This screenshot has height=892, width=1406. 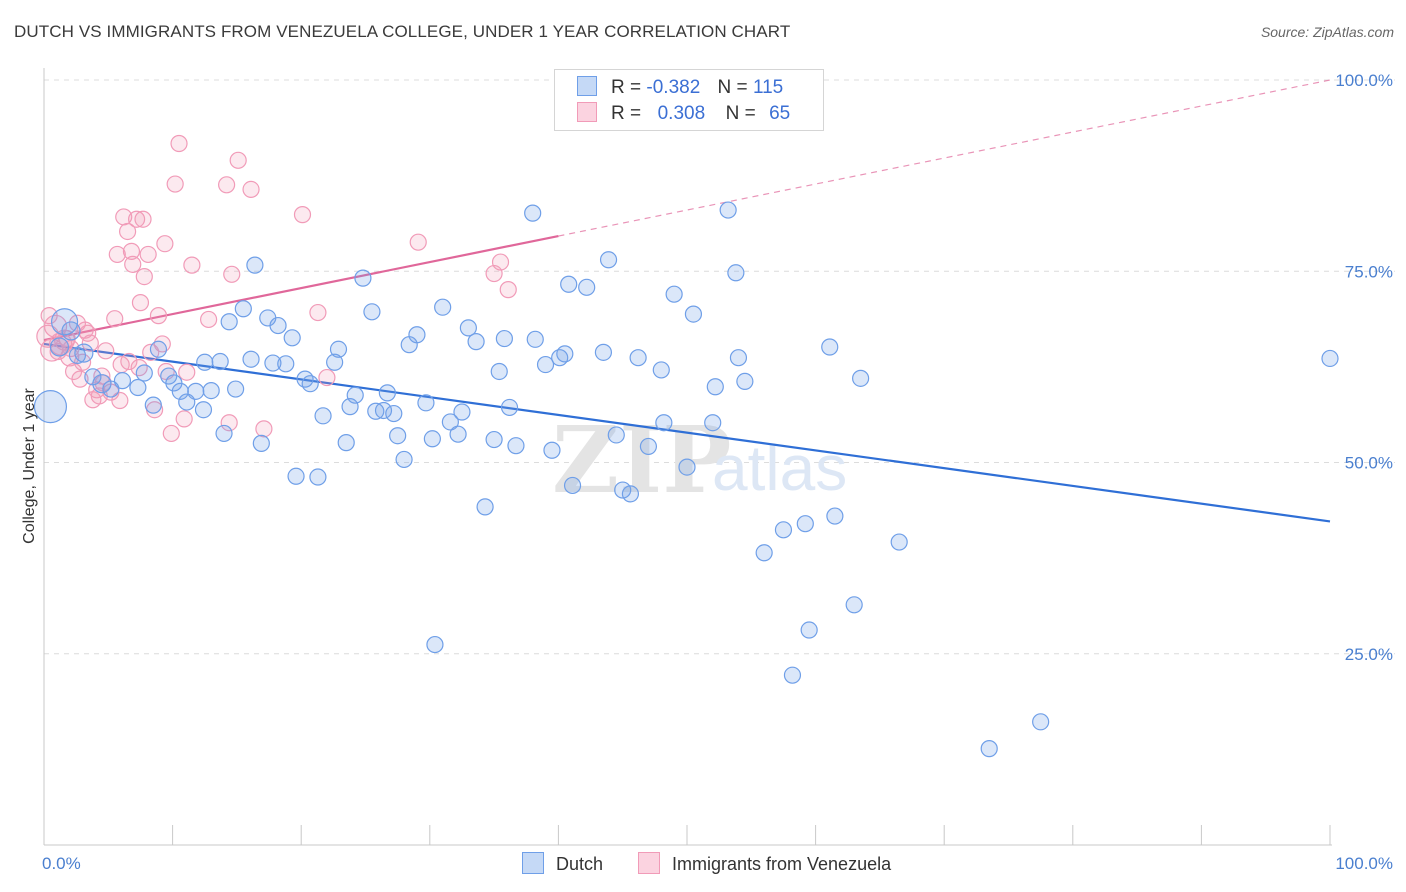 I want to click on y-axis-title: College, Under 1 year, so click(x=29, y=466).